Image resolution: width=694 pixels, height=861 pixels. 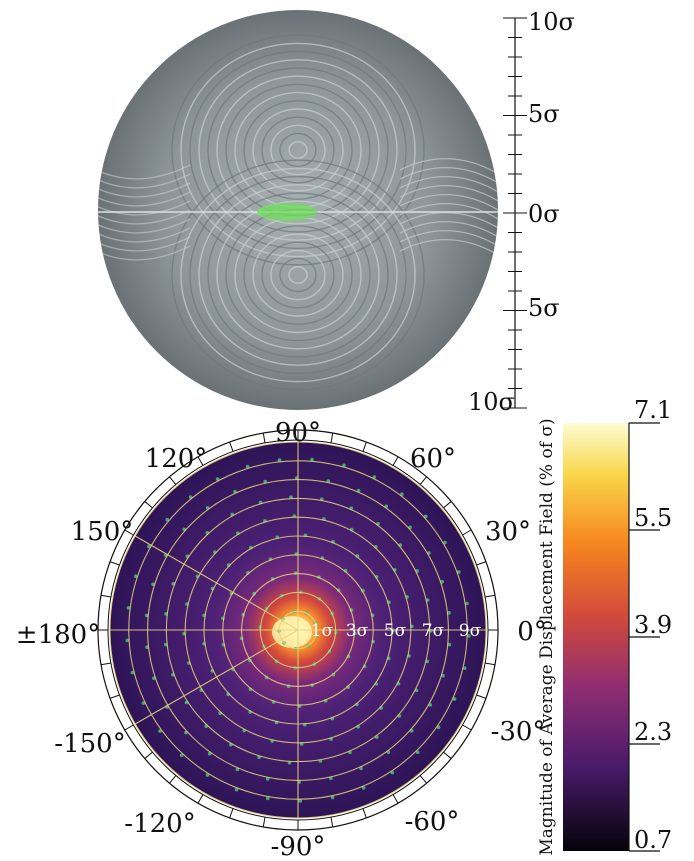 I want to click on ring-label-3: 3σ, so click(x=357, y=631).